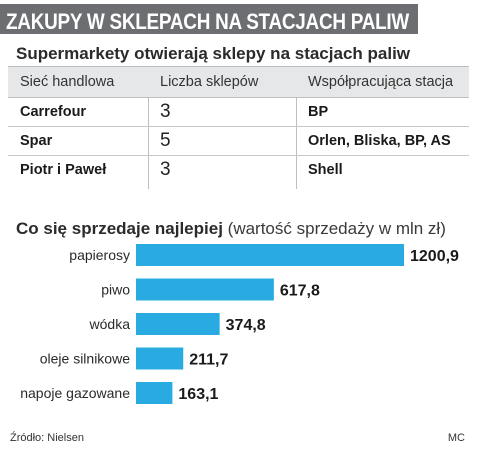  I want to click on table-row: Piotr i Paweł 3 Shell, so click(238, 170).